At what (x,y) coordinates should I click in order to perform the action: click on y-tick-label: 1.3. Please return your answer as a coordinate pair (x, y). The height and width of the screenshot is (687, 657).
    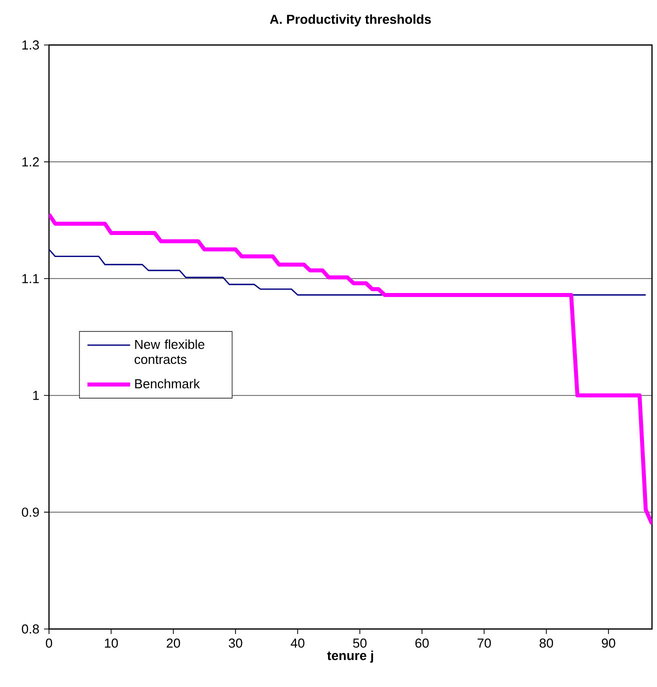
    Looking at the image, I should click on (30, 45).